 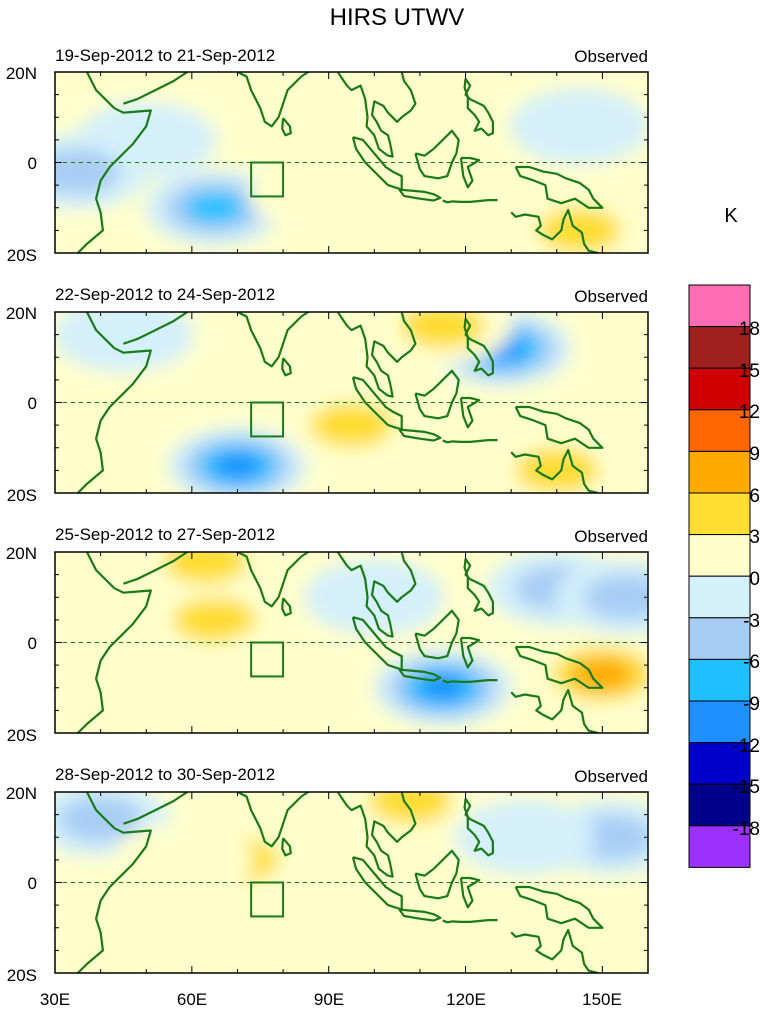 What do you see at coordinates (55, 999) in the screenshot?
I see `x-tick-label: 30E` at bounding box center [55, 999].